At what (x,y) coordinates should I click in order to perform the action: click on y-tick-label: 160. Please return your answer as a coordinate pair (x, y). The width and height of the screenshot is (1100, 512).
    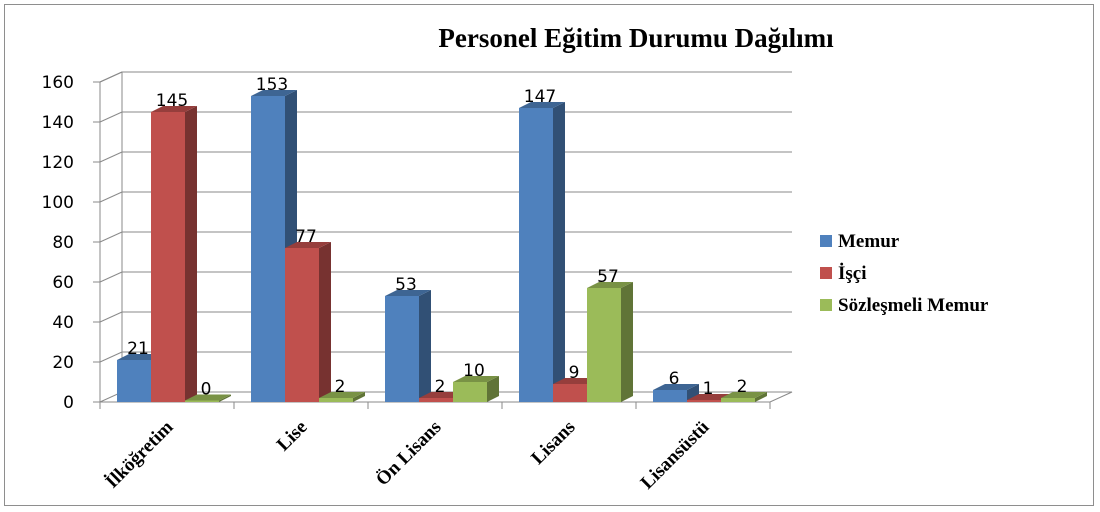
    Looking at the image, I should click on (58, 83).